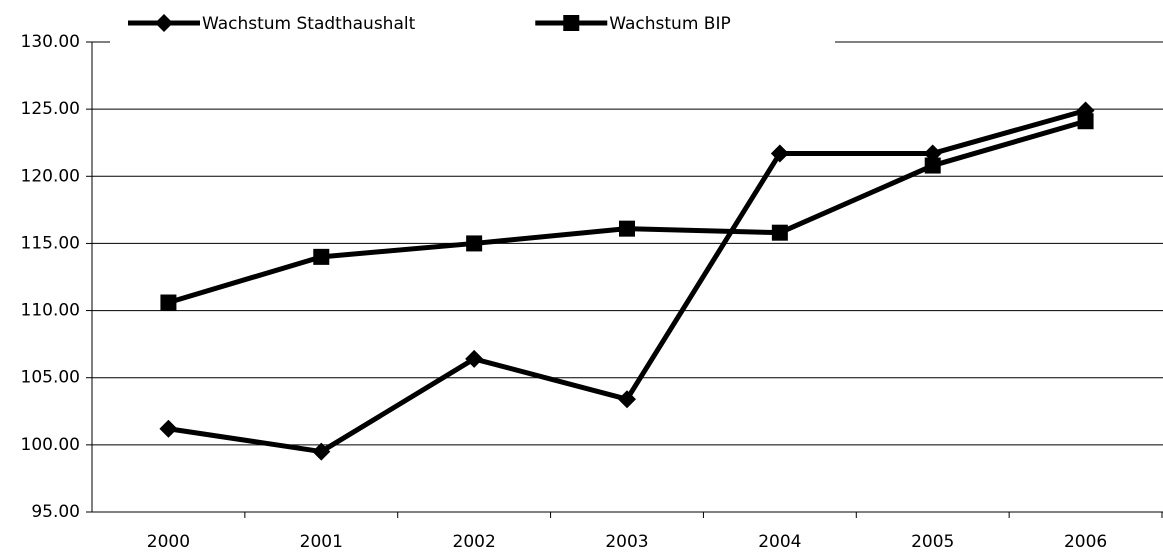 This screenshot has height=555, width=1163. I want to click on y-tick-label: 115.00, so click(50, 243).